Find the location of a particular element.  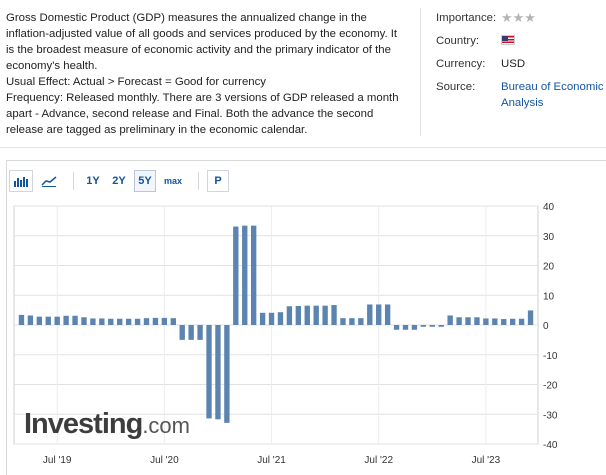

y-tick-label: 40 is located at coordinates (549, 207).